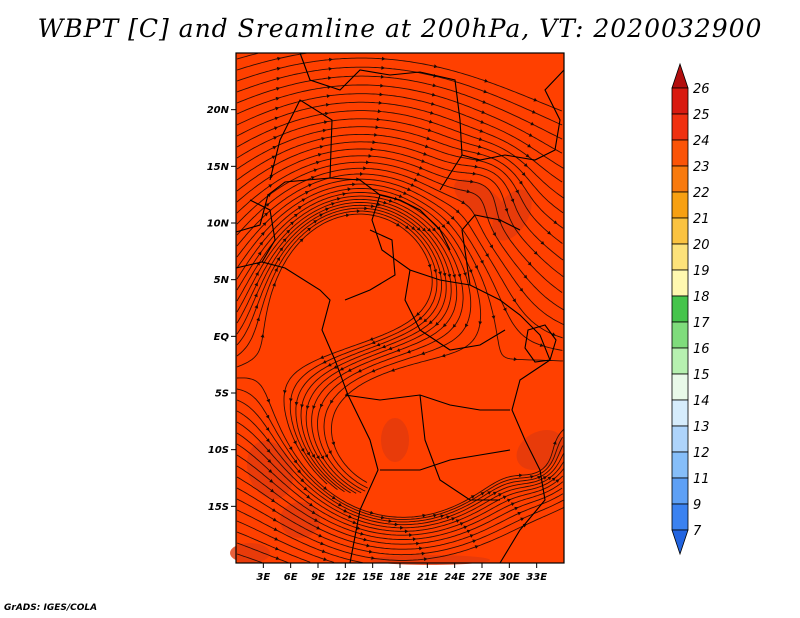 This screenshot has width=800, height=618. I want to click on lon-tick-label: 6E, so click(291, 577).